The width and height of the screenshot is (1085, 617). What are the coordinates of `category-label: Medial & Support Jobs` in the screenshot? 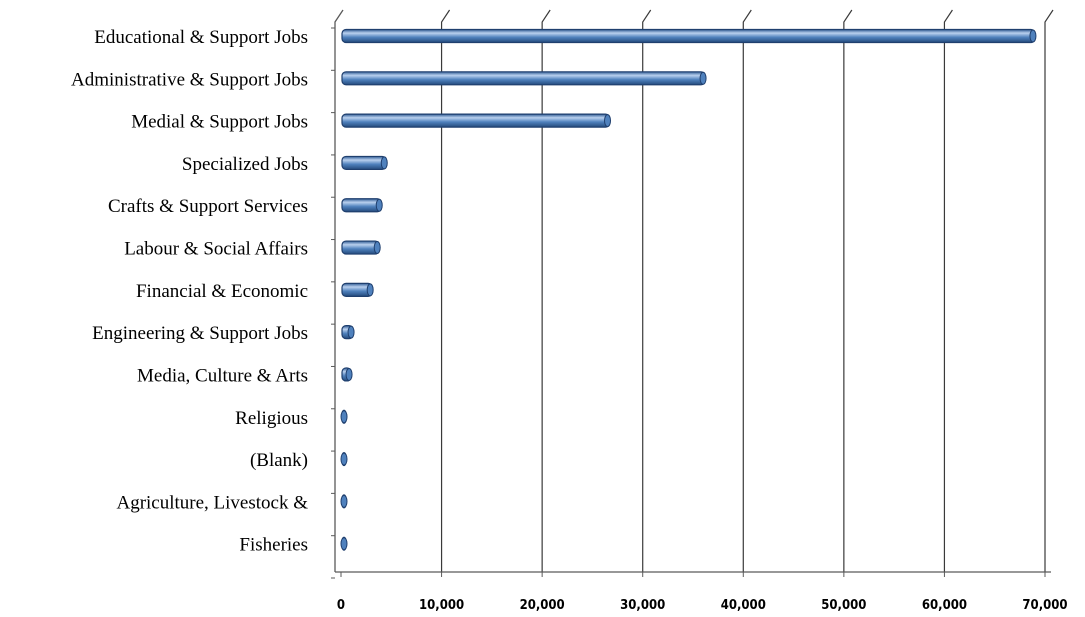 It's located at (219, 122).